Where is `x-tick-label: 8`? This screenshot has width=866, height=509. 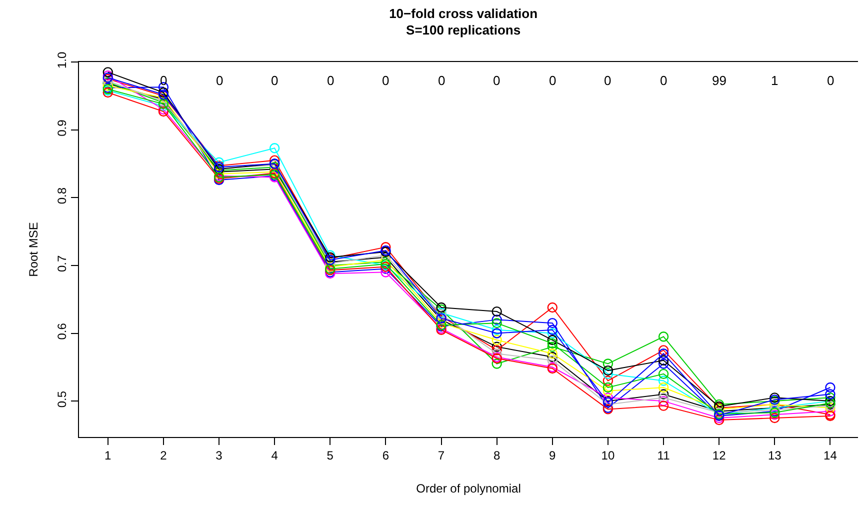
x-tick-label: 8 is located at coordinates (496, 455).